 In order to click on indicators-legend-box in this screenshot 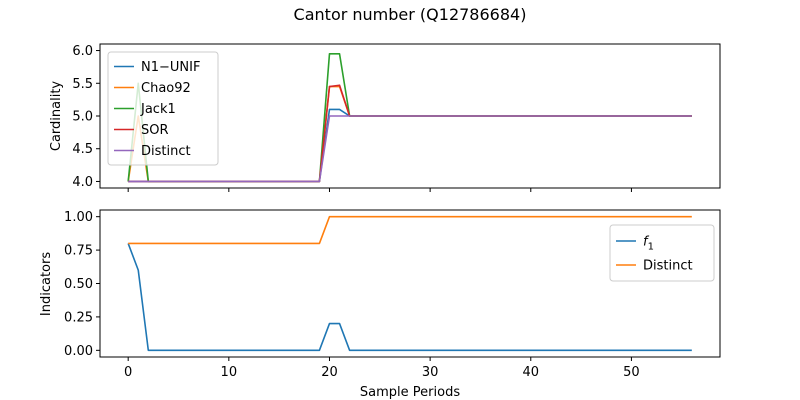, I will do `click(662, 253)`.